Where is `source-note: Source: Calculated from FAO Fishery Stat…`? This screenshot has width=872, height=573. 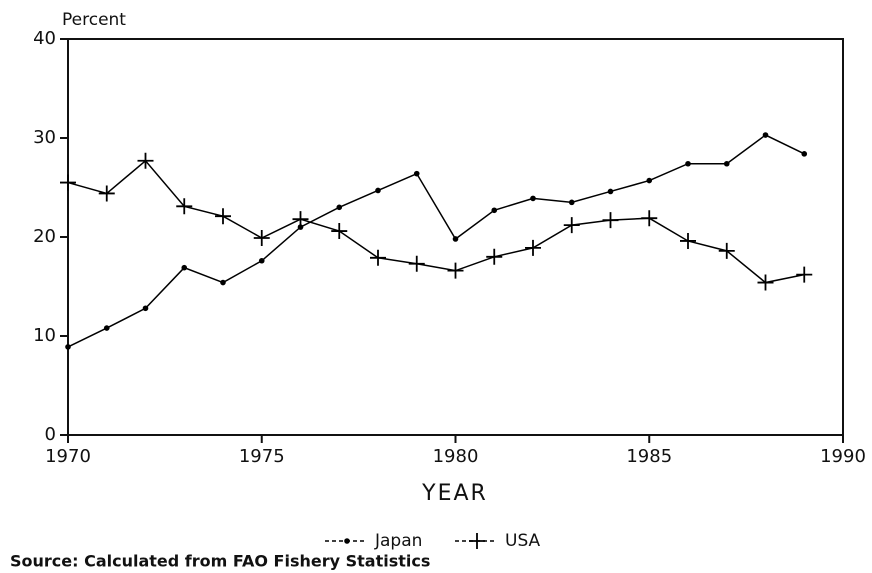 source-note: Source: Calculated from FAO Fishery Stat… is located at coordinates (220, 561).